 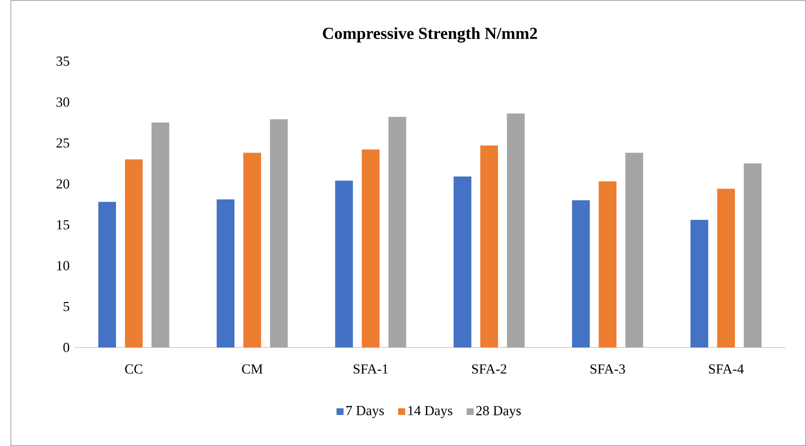 What do you see at coordinates (429, 34) in the screenshot?
I see `chart-title: Compressive Strength N/mm2` at bounding box center [429, 34].